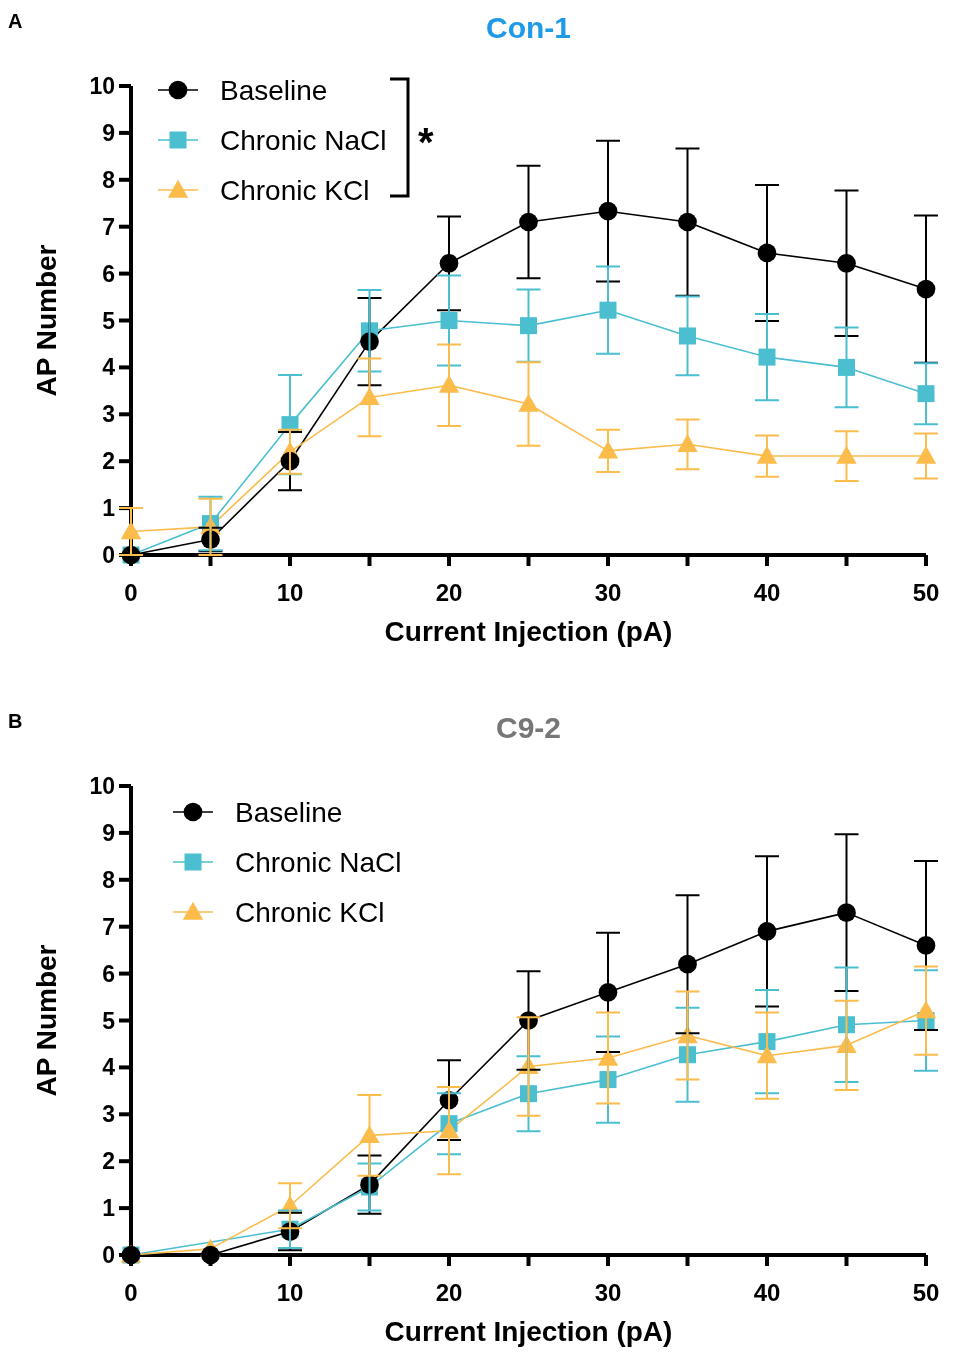 The image size is (964, 1353). I want to click on point, so click(210, 1255).